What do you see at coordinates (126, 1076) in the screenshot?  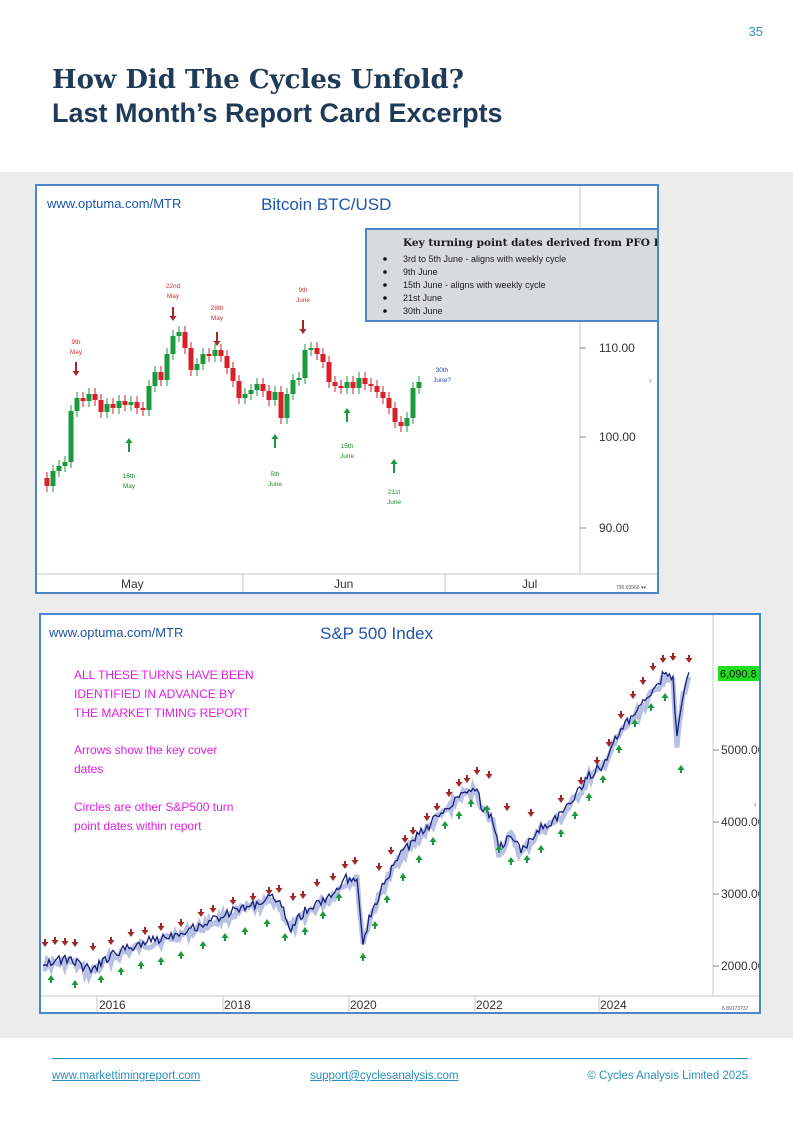 I see `footer-website-link: www.markettimingreport.com` at bounding box center [126, 1076].